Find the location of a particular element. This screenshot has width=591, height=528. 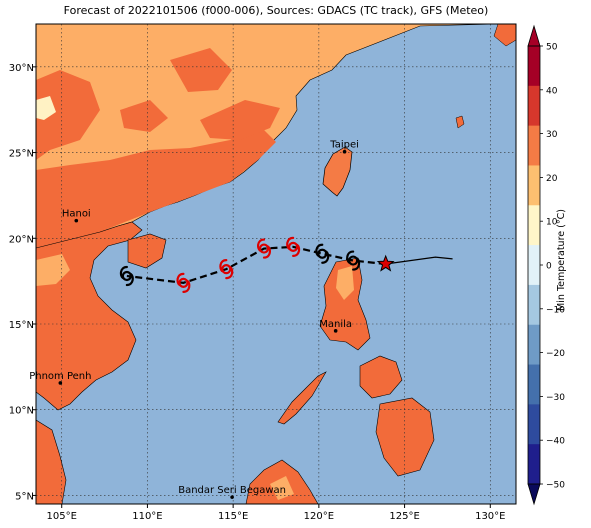

colorbar-tick-label: 0 is located at coordinates (549, 267).